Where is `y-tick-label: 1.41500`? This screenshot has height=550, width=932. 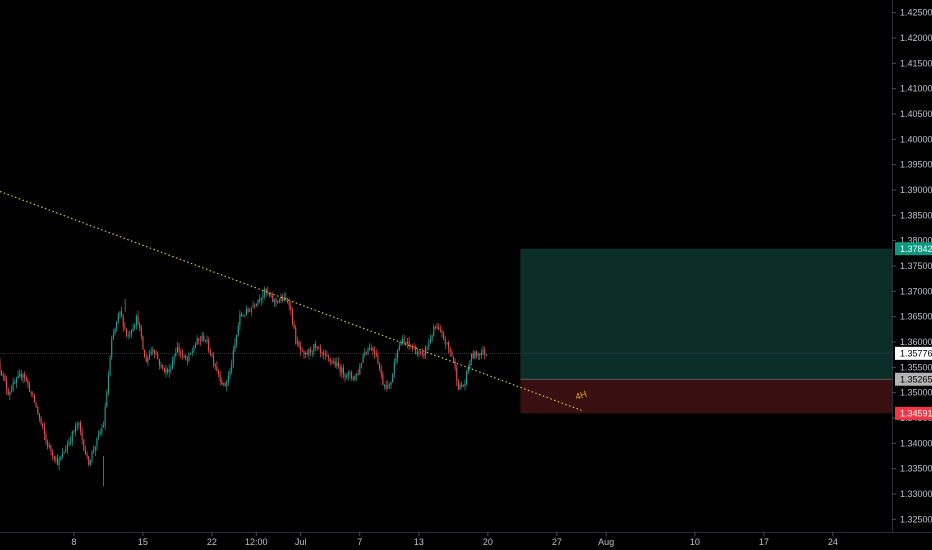 y-tick-label: 1.41500 is located at coordinates (916, 63).